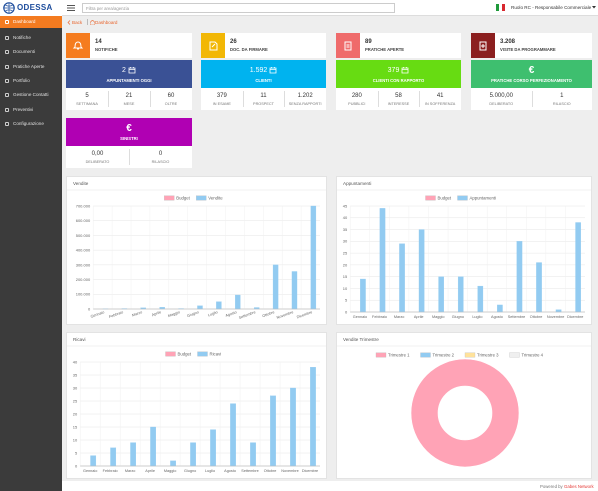 This screenshot has height=491, width=598. Describe the element at coordinates (221, 96) in the screenshot. I see `stat-value: 379` at that location.